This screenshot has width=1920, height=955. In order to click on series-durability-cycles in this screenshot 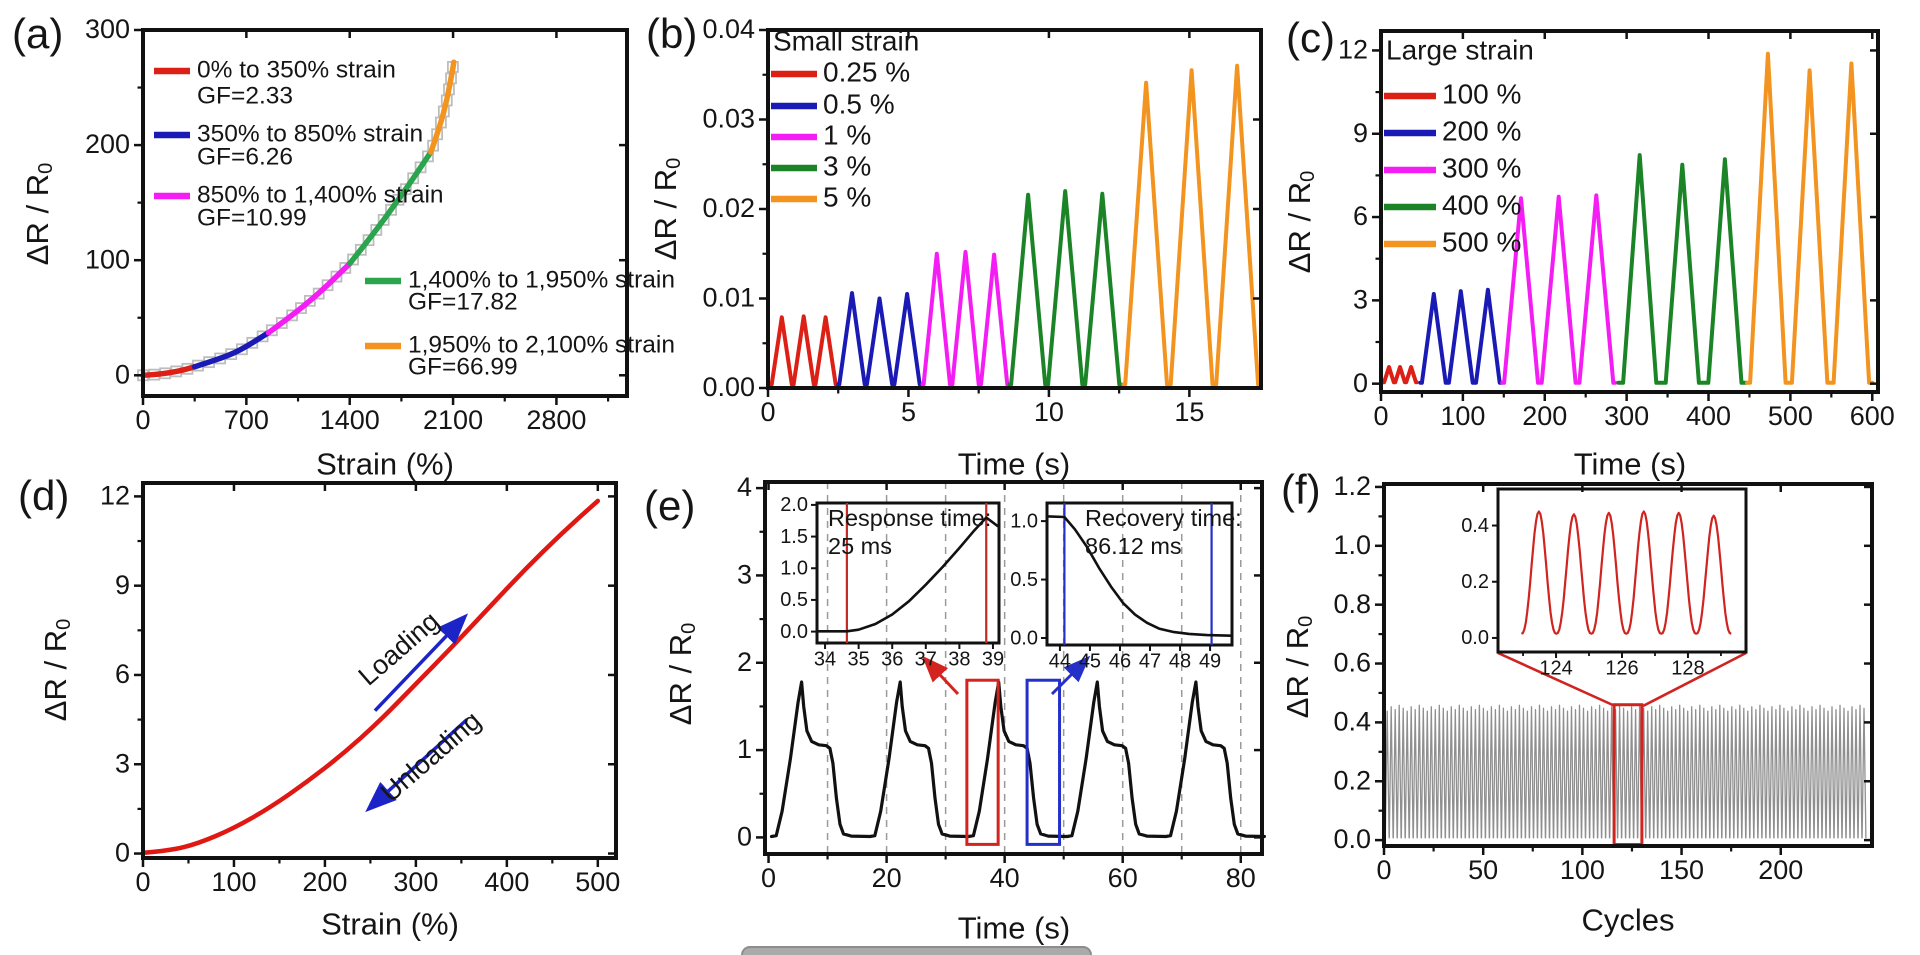, I will do `click(1625, 771)`.